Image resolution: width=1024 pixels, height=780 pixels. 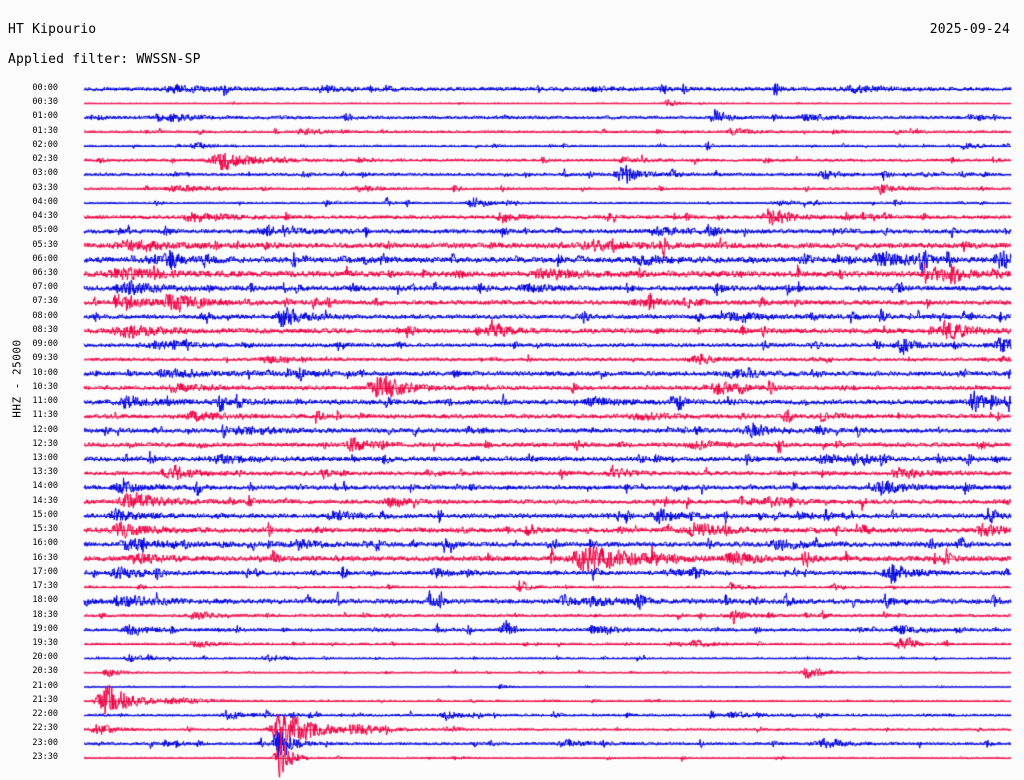 I want to click on time-label: 21:30, so click(x=45, y=699).